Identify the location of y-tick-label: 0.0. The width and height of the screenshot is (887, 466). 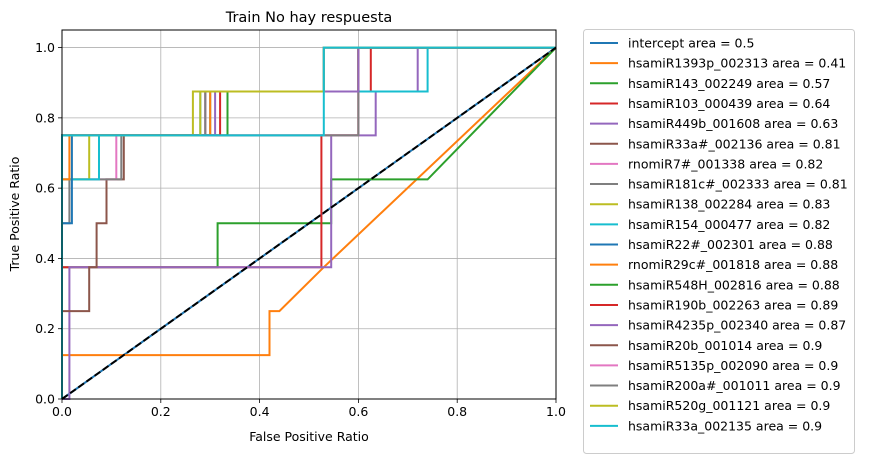
(45, 399).